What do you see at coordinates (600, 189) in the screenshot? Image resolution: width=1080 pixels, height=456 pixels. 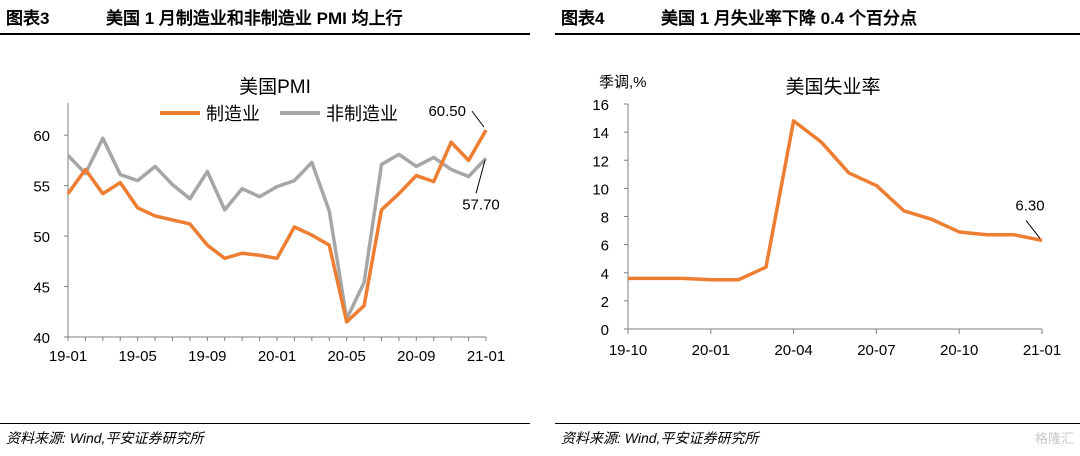 I see `unemployment-y-tick-label: 10` at bounding box center [600, 189].